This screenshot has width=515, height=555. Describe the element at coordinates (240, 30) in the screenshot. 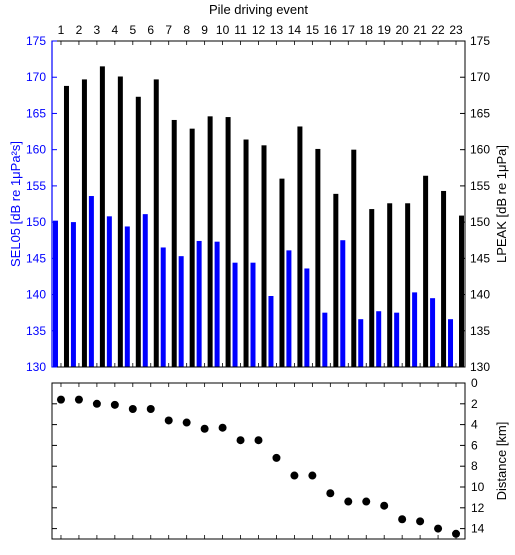

I see `x-tick-label: 11` at that location.